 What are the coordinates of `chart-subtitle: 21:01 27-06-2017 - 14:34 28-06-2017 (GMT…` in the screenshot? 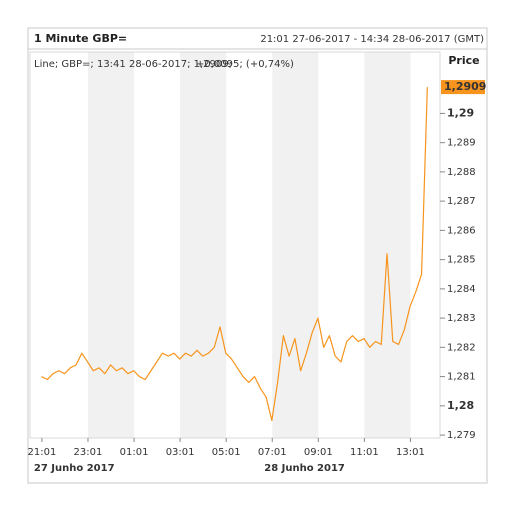 It's located at (372, 39).